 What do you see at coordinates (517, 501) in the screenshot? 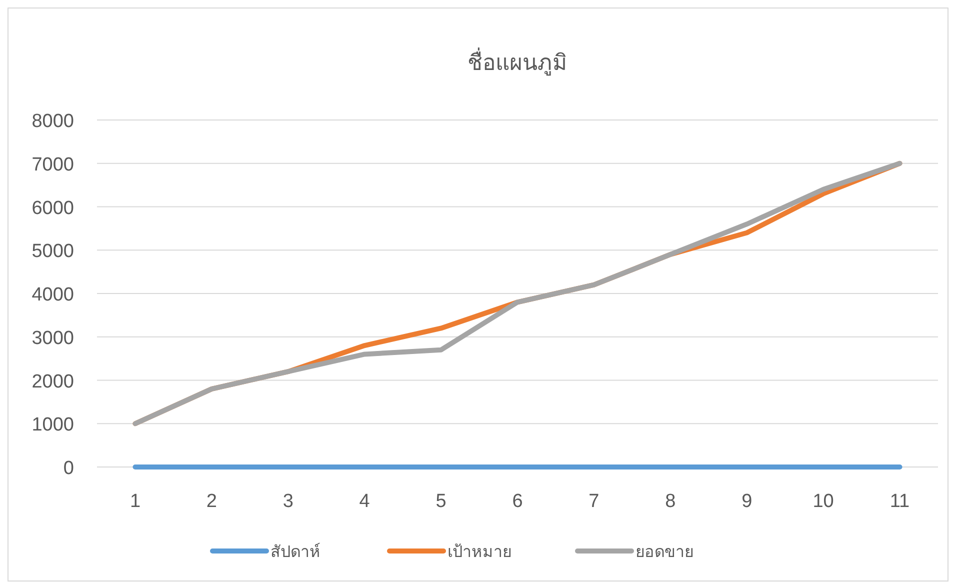
I see `x-tick-label: 6` at bounding box center [517, 501].